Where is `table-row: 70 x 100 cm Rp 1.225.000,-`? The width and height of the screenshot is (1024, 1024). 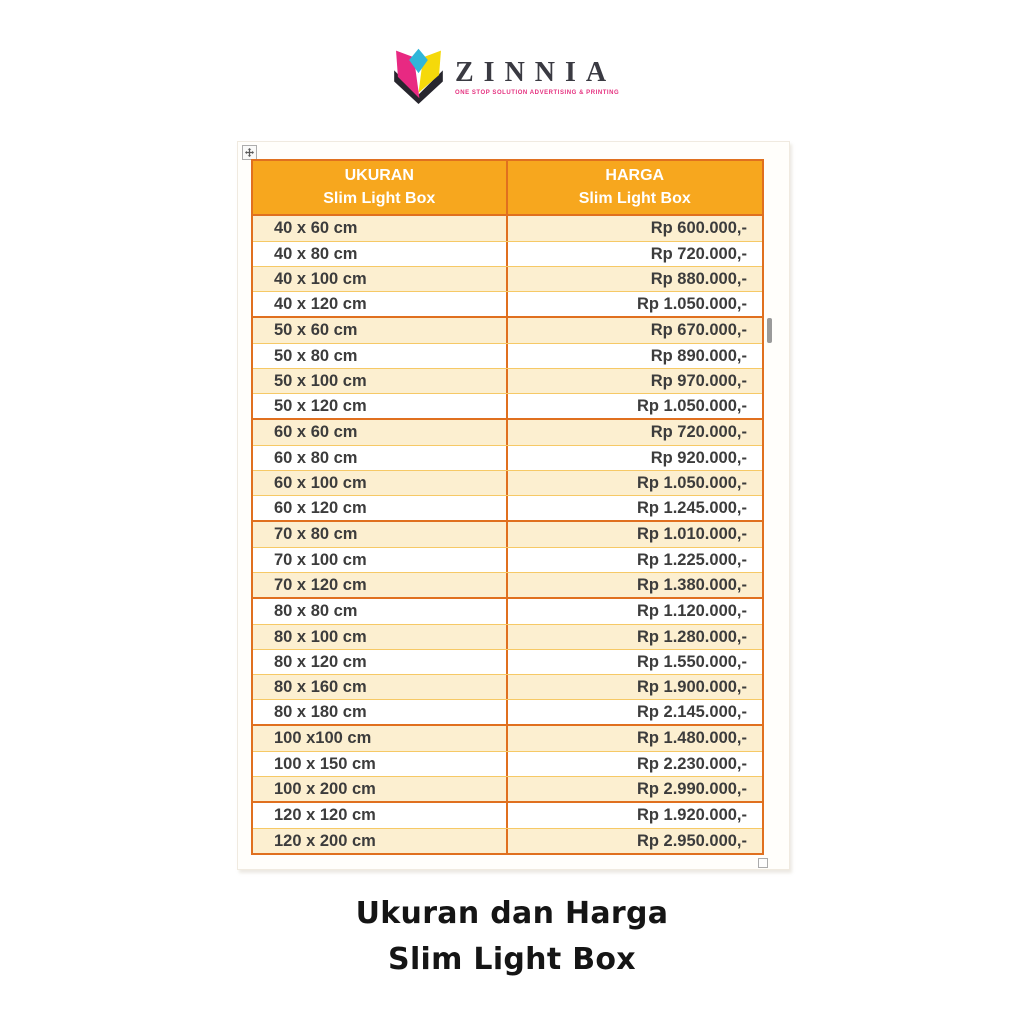 table-row: 70 x 100 cm Rp 1.225.000,- is located at coordinates (507, 559).